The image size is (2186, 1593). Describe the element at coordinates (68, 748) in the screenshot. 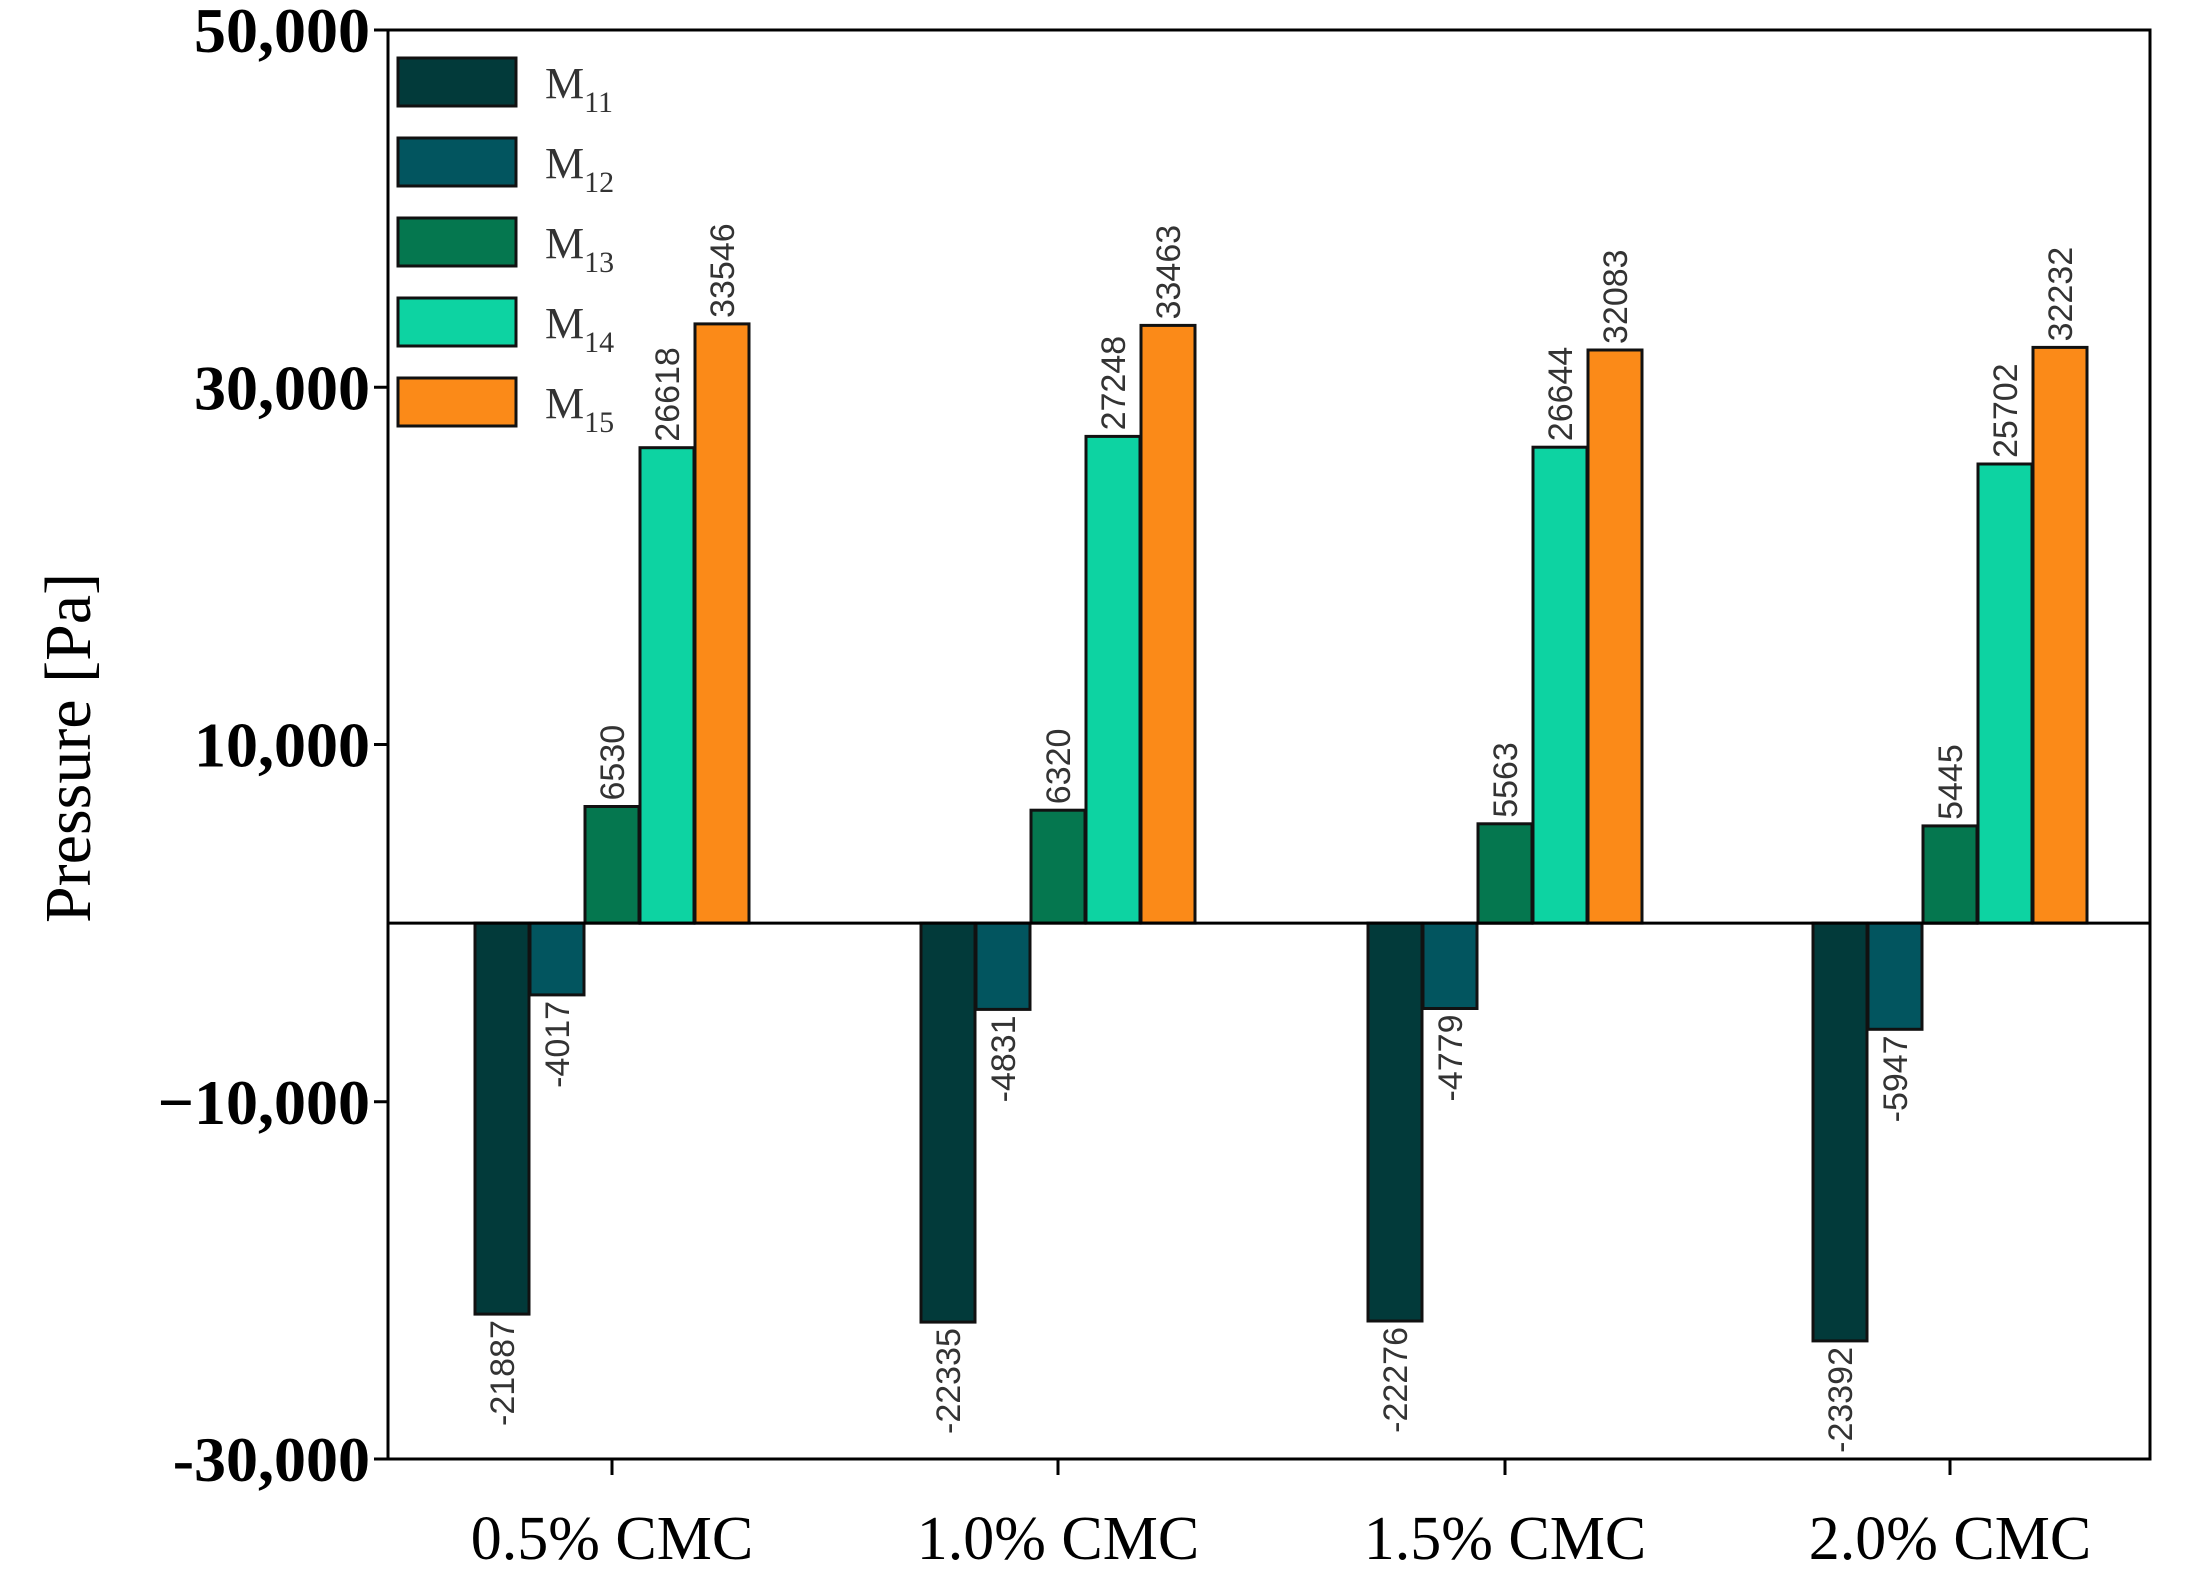

I see `y-axis-label: Pressure [Pa]` at that location.